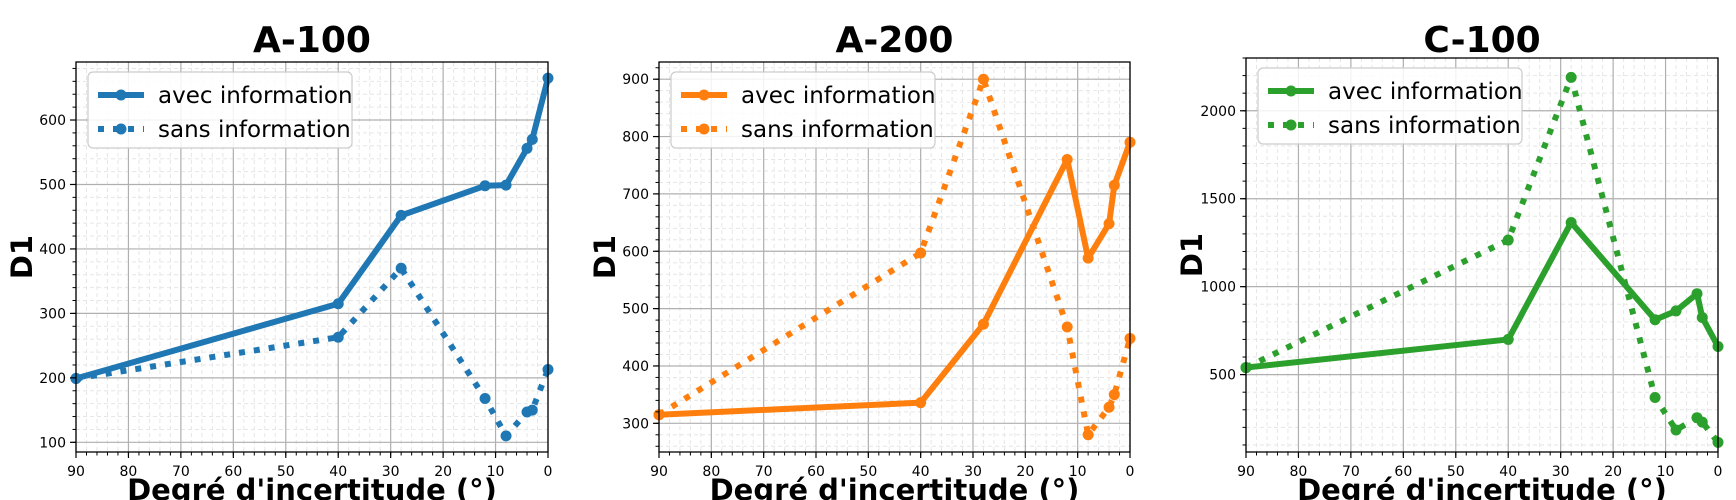 The width and height of the screenshot is (1736, 500). Describe the element at coordinates (1218, 112) in the screenshot. I see `y-tick-label: 2000` at that location.